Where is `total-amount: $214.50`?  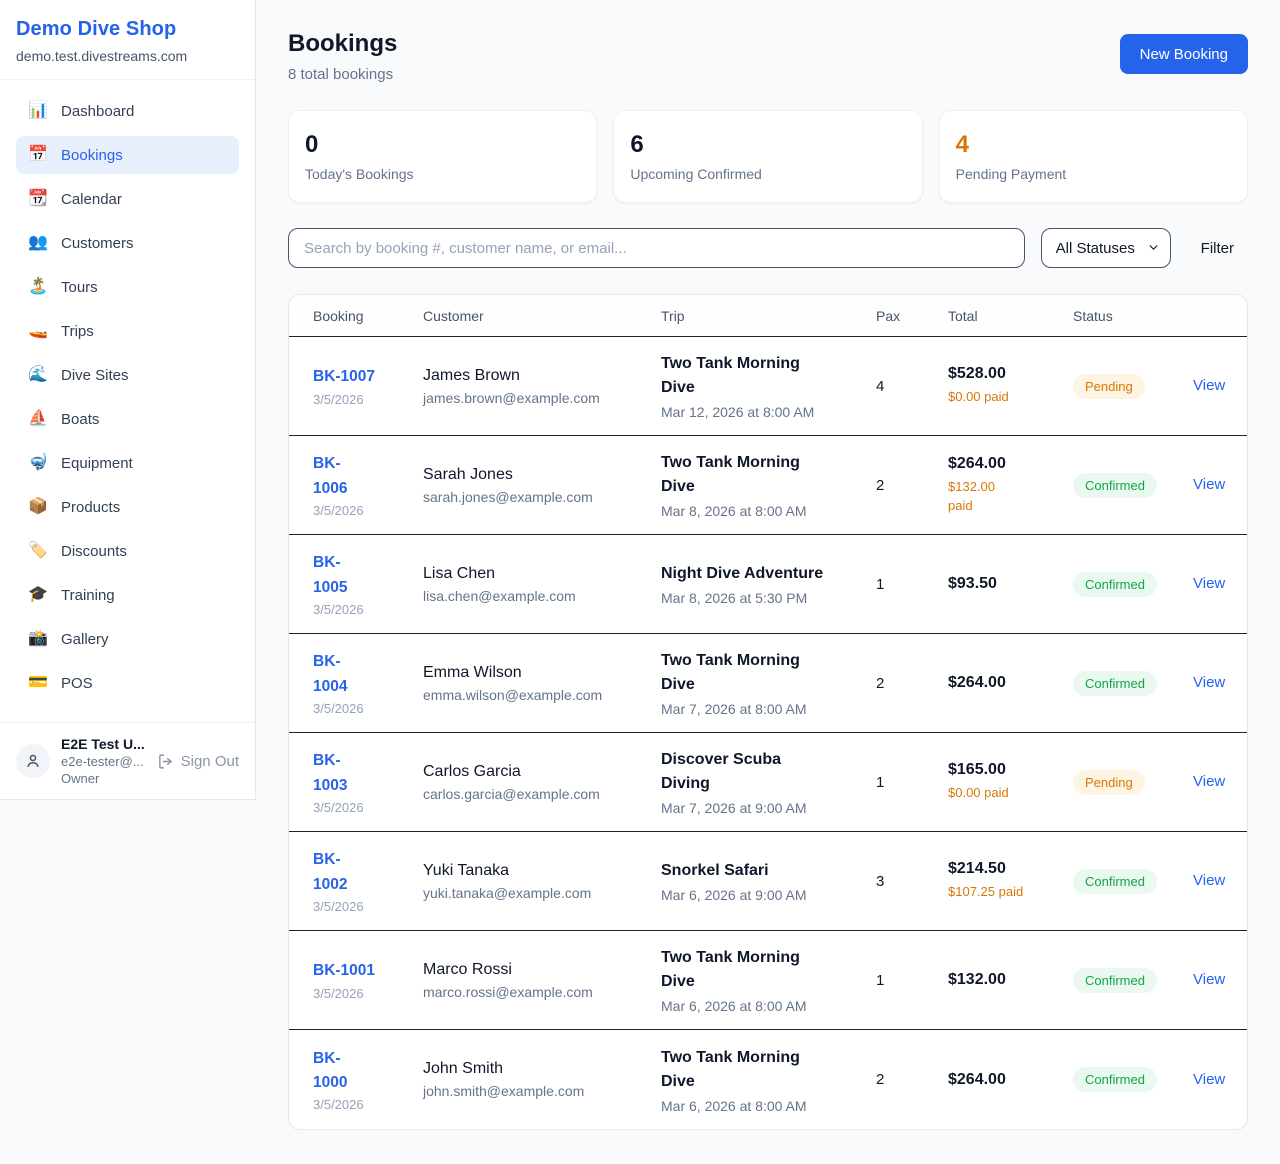 total-amount: $214.50 is located at coordinates (977, 869).